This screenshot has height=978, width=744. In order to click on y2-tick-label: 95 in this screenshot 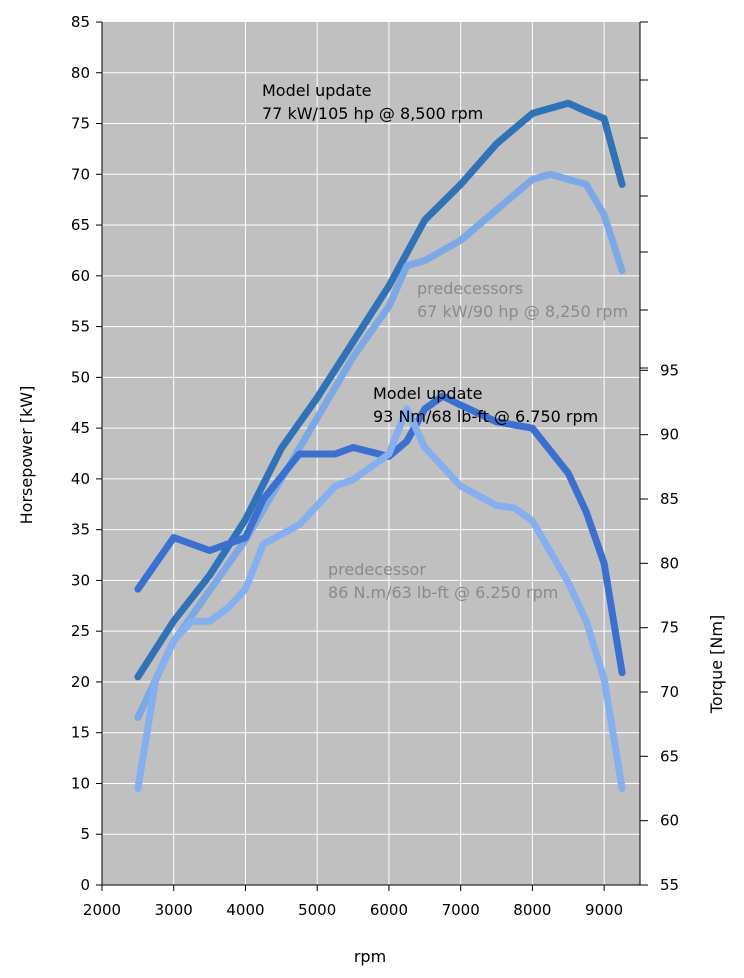, I will do `click(669, 370)`.